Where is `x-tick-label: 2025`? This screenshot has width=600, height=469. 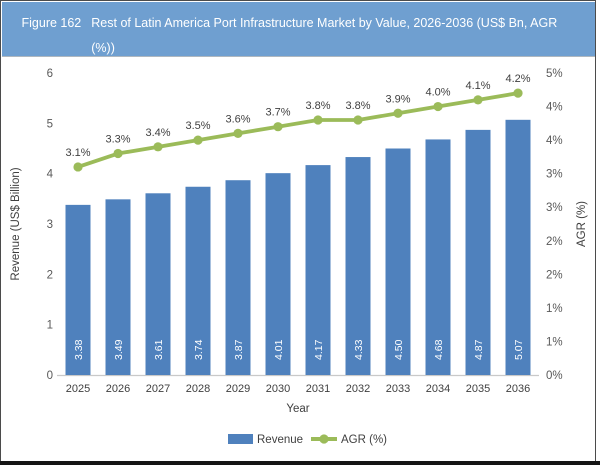 x-tick-label: 2025 is located at coordinates (78, 389).